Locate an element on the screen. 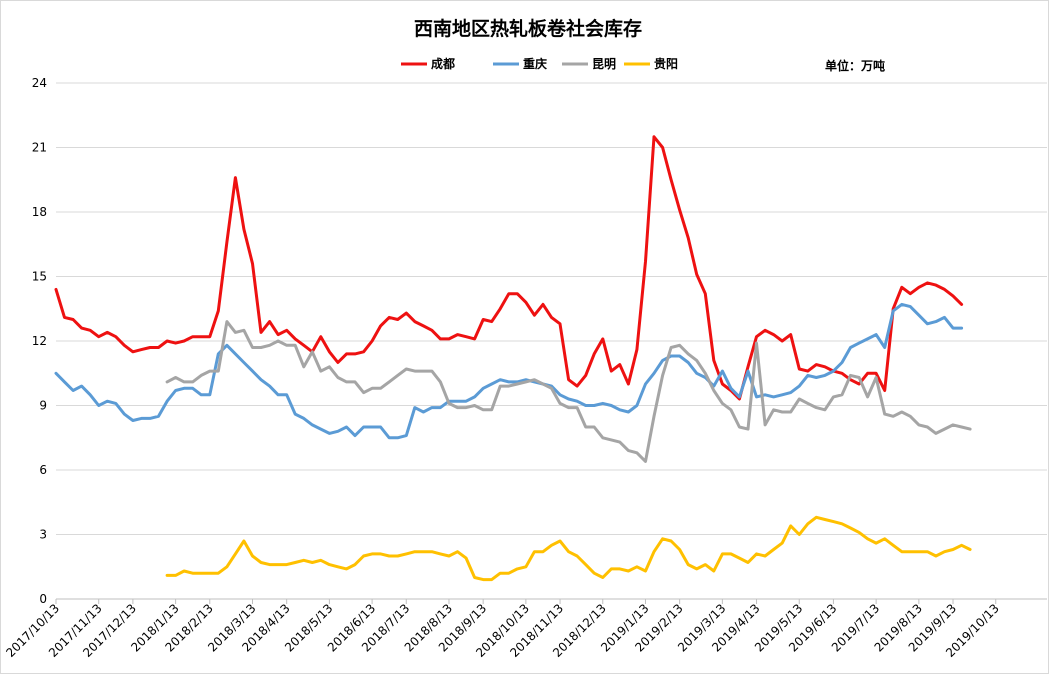 The image size is (1049, 675). y-tick-label: 15 is located at coordinates (39, 277).